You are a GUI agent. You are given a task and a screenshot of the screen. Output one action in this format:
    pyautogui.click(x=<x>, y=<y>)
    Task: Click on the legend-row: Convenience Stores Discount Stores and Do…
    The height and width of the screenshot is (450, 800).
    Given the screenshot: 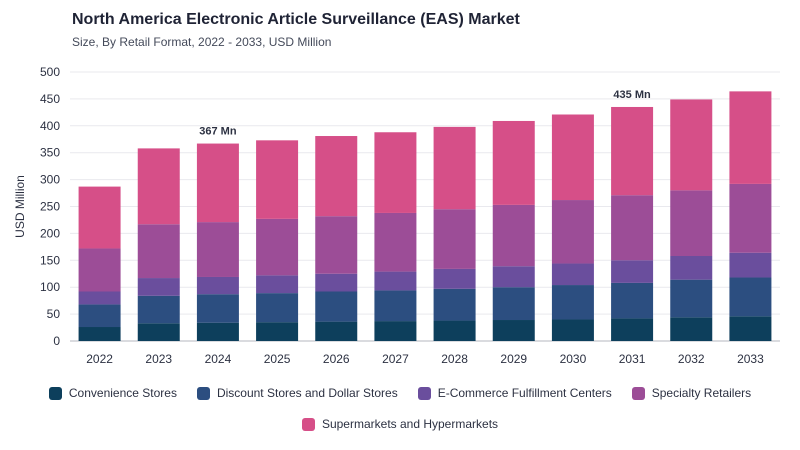 What is the action you would take?
    pyautogui.click(x=400, y=393)
    